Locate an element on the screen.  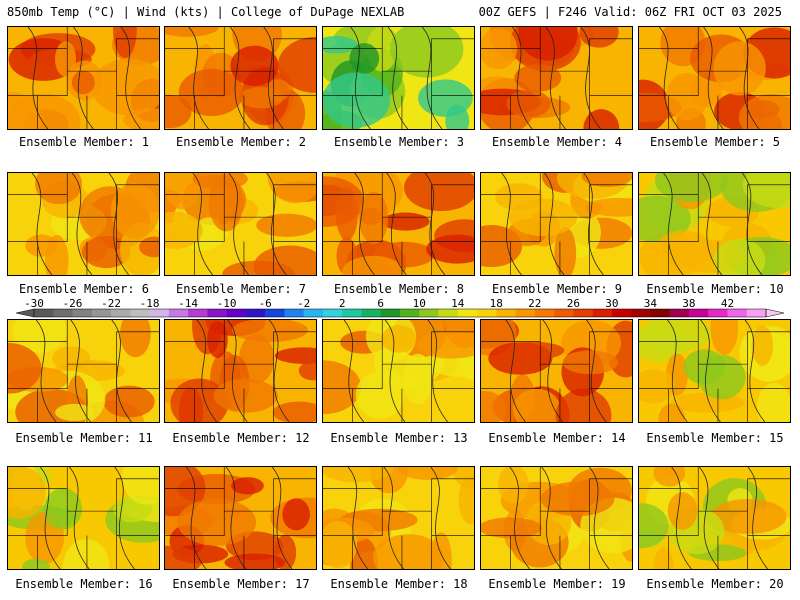
member-label-14: Ensemble Member: 14 is located at coordinates (557, 438).